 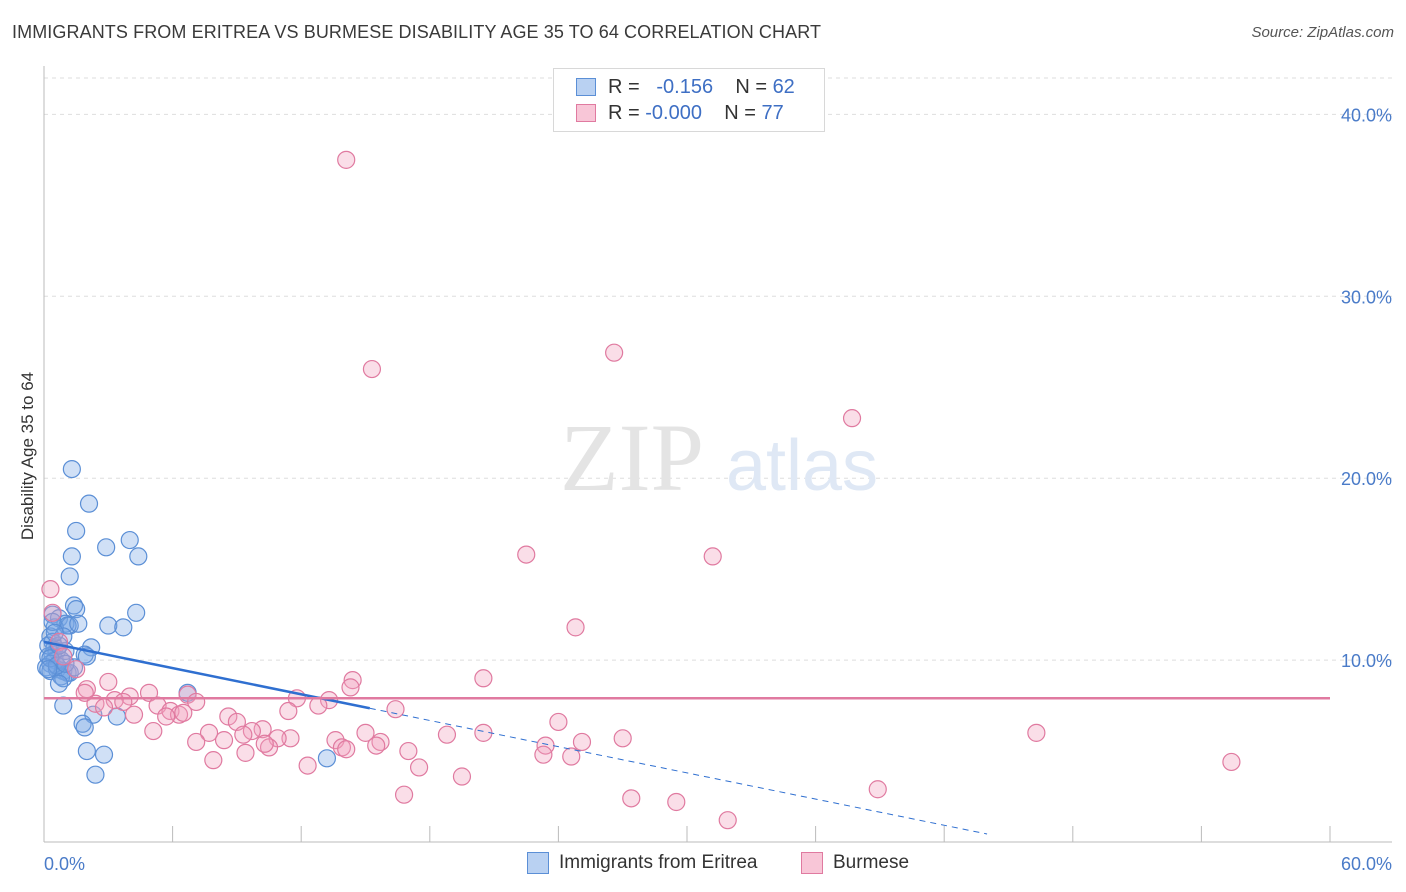 What do you see at coordinates (1366, 661) in the screenshot?
I see `y-tick-label: 10.0%` at bounding box center [1366, 661].